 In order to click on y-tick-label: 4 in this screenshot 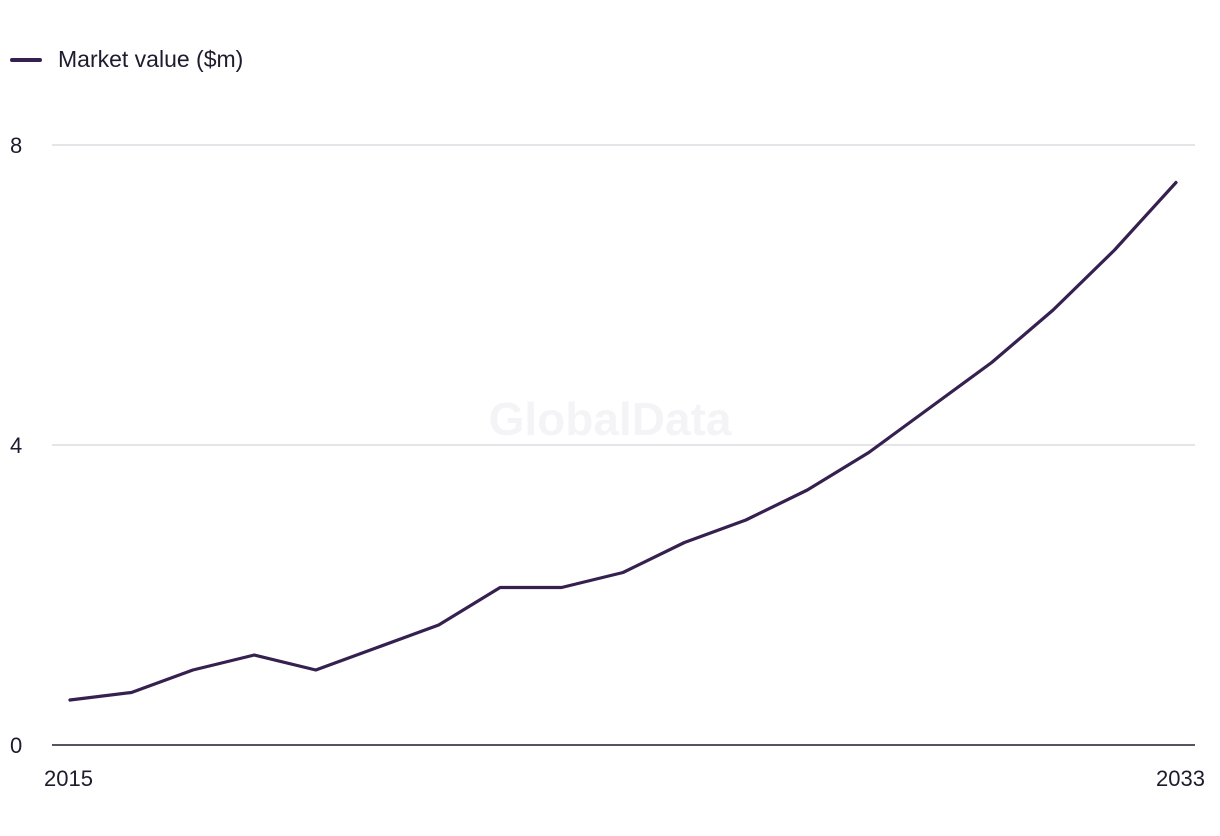, I will do `click(16, 445)`.